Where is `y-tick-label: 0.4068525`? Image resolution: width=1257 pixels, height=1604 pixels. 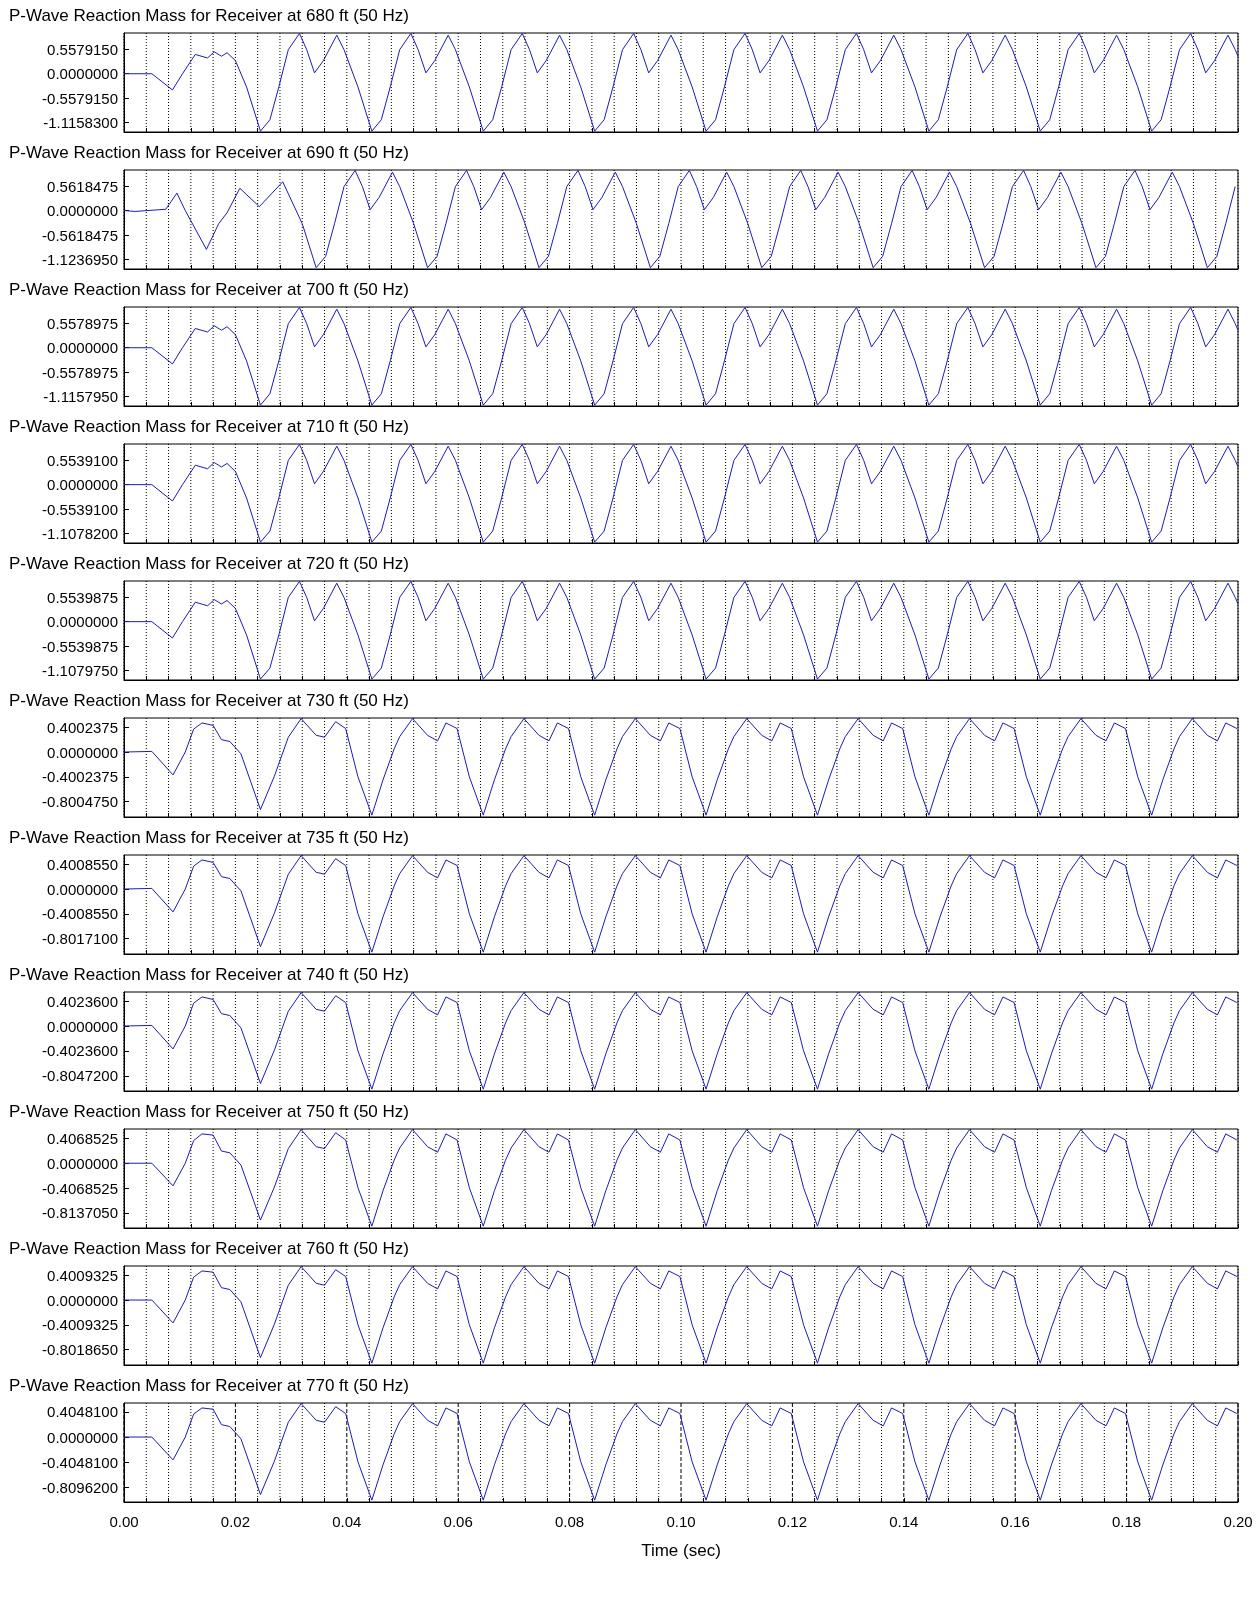 y-tick-label: 0.4068525 is located at coordinates (82, 1138).